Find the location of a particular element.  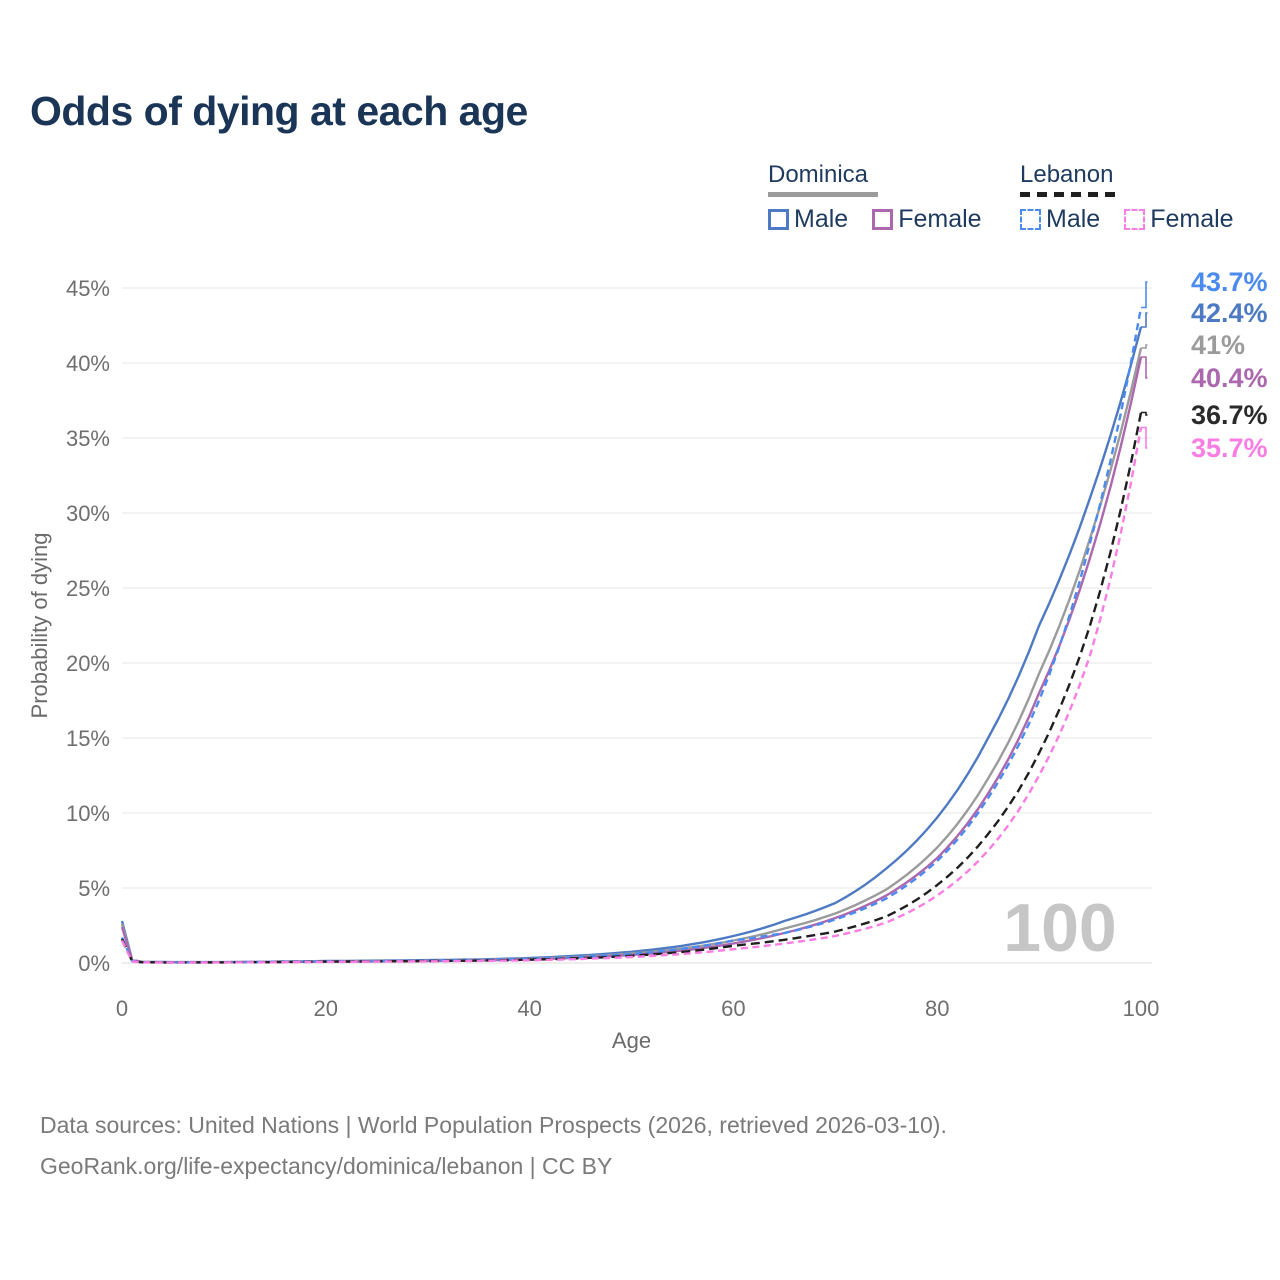

end-connector-dominica-both is located at coordinates (1144, 346).